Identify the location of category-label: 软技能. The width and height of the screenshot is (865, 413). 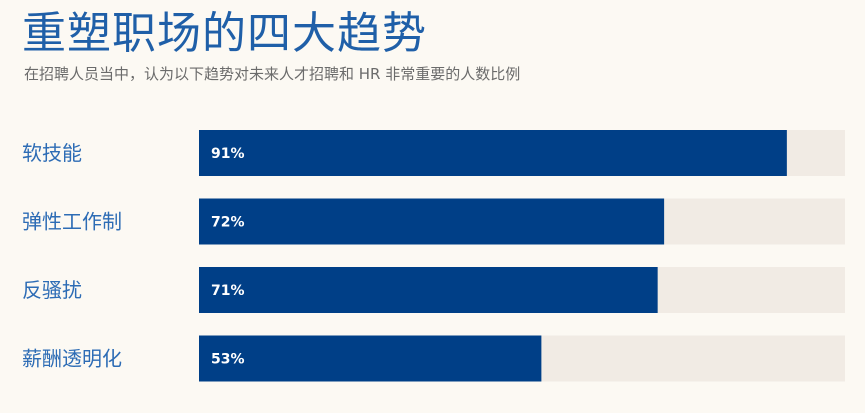
(52, 153).